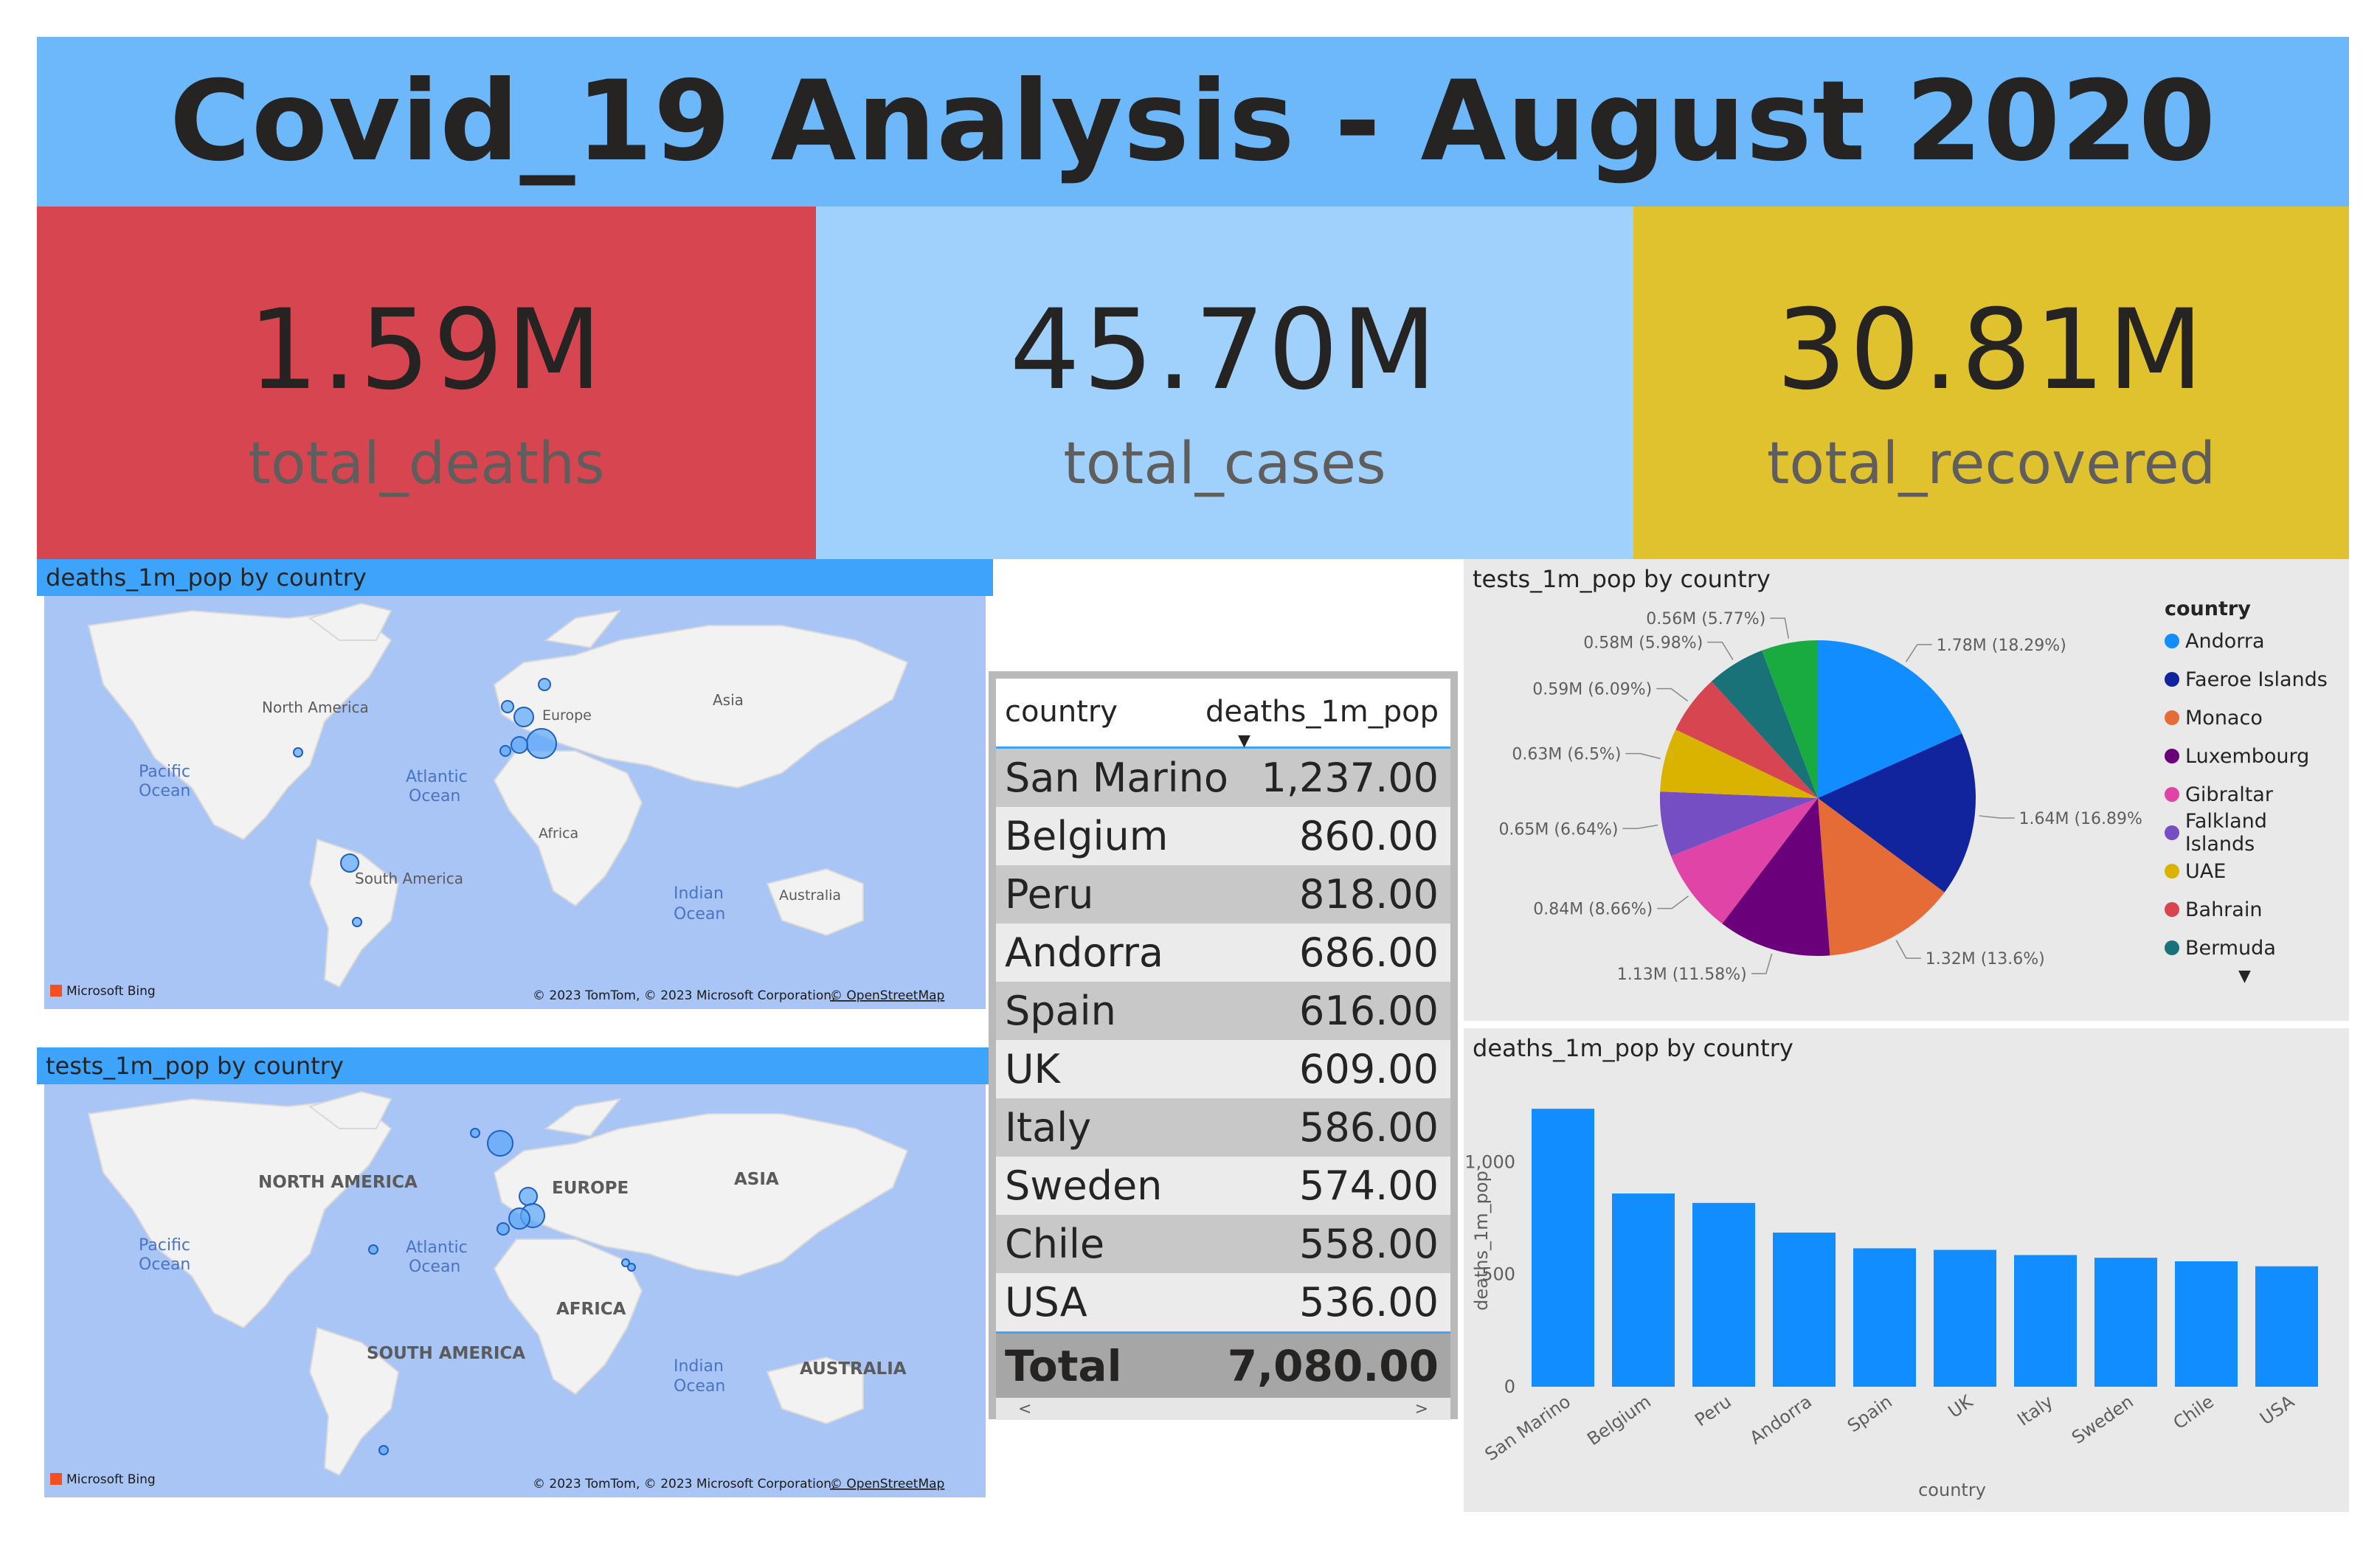  Describe the element at coordinates (1223, 1069) in the screenshot. I see `table-row: UK 609.00` at that location.